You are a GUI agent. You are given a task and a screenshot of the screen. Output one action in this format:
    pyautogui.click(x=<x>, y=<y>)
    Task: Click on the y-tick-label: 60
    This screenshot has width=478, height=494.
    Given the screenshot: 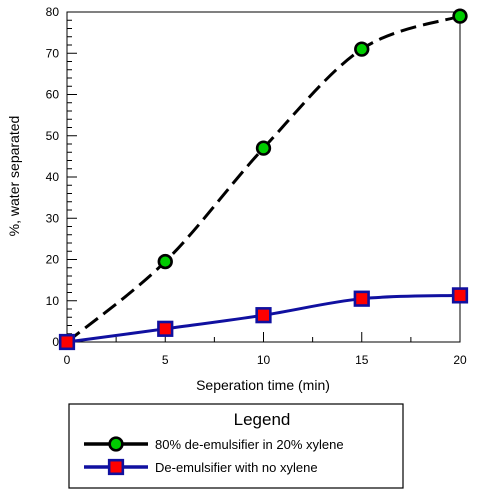 What is the action you would take?
    pyautogui.click(x=53, y=95)
    